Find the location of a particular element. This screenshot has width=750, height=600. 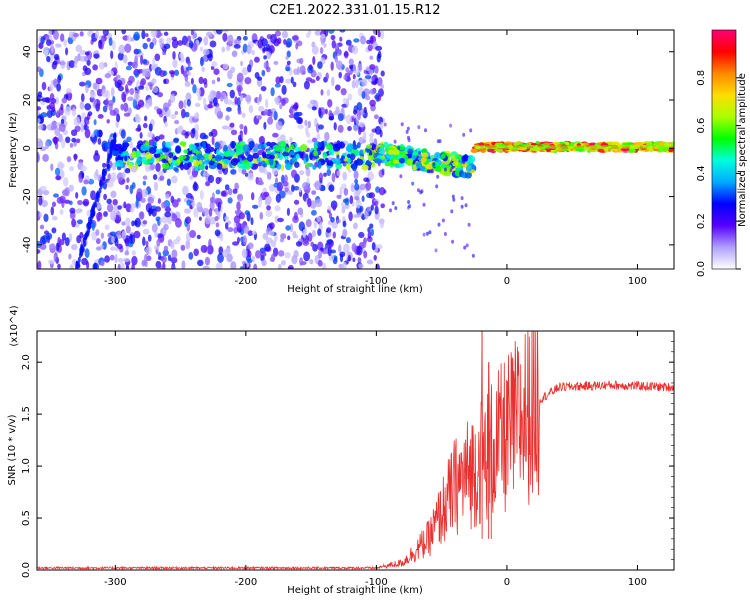

x-tick-label: 100 is located at coordinates (637, 281).